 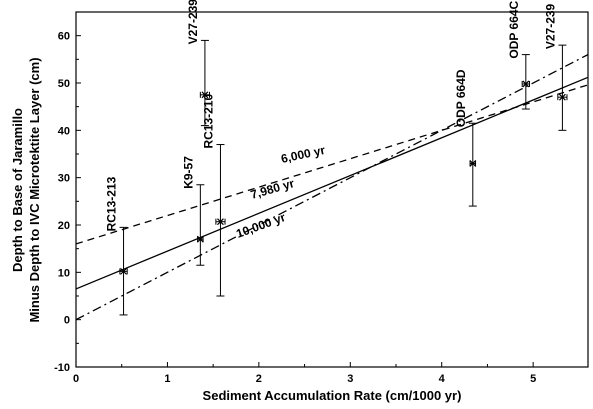 What do you see at coordinates (465, 138) in the screenshot?
I see `data-point: ODP 664D` at bounding box center [465, 138].